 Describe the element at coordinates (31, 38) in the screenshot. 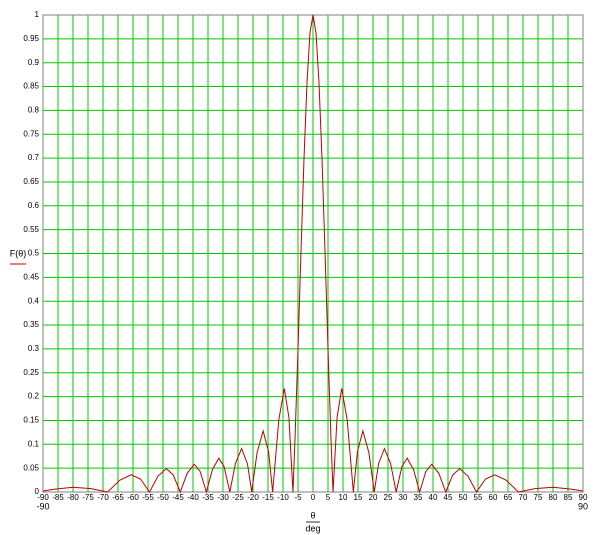

I see `y-tick-label: 0.95` at that location.